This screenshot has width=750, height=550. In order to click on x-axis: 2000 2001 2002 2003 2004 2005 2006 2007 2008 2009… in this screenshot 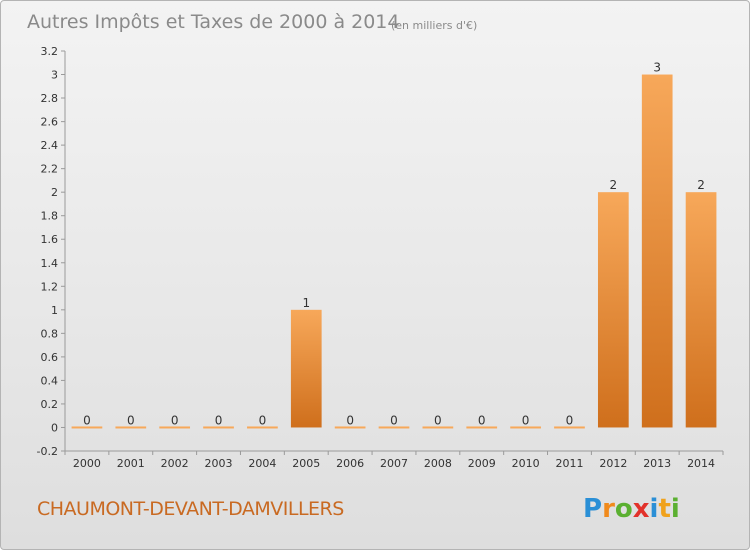, I will do `click(394, 460)`.